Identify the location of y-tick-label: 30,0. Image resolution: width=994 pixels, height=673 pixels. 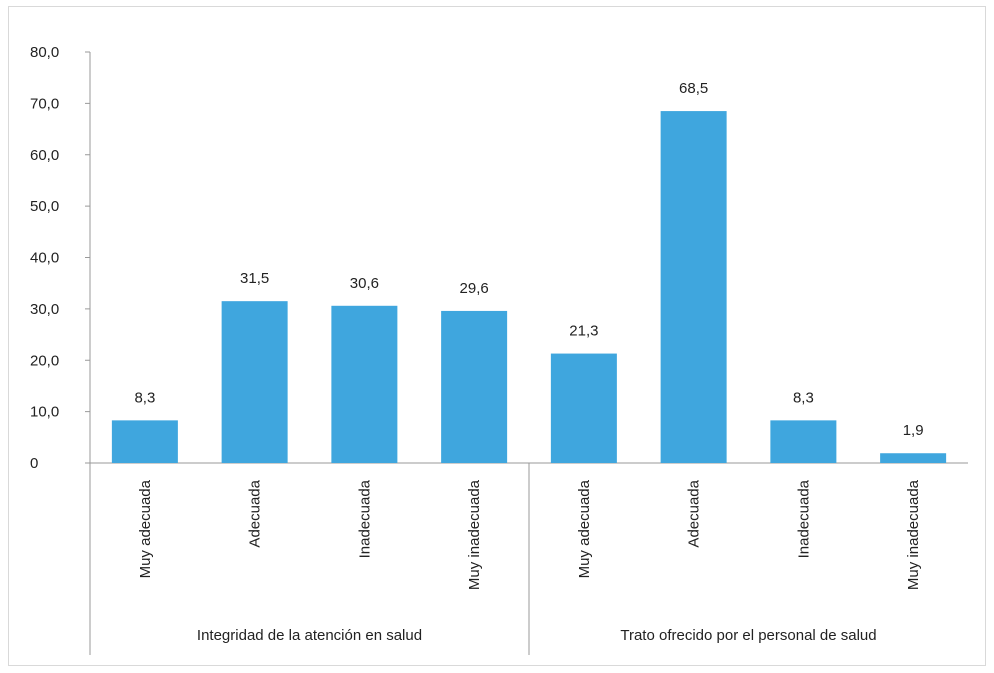
(44, 309).